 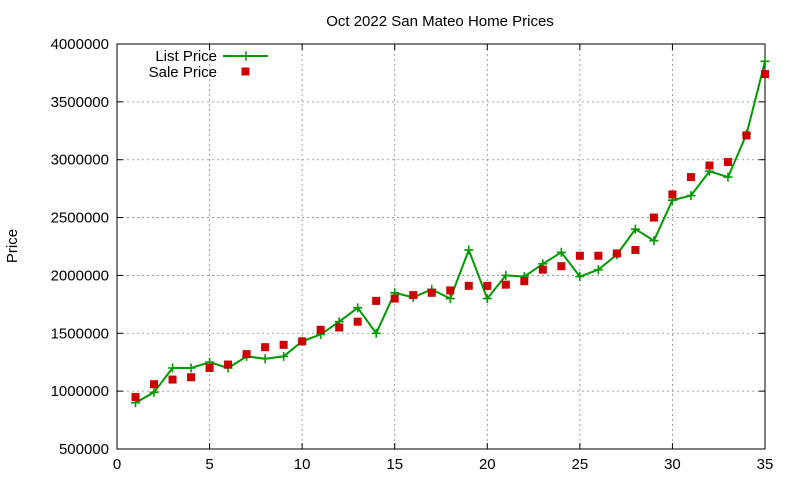 I want to click on x-tick-label: 30, so click(x=672, y=464).